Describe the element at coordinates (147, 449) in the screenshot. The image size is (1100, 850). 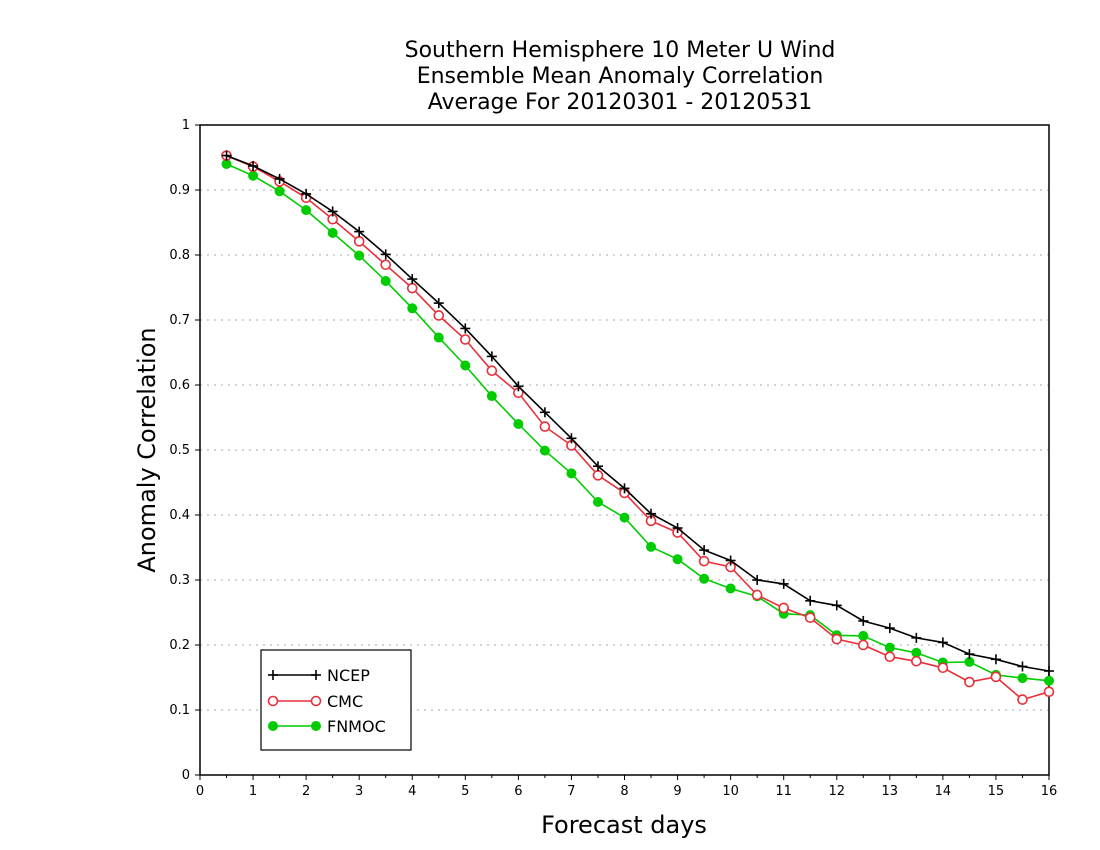
I see `y-axis-label: Anomaly Correlation` at that location.